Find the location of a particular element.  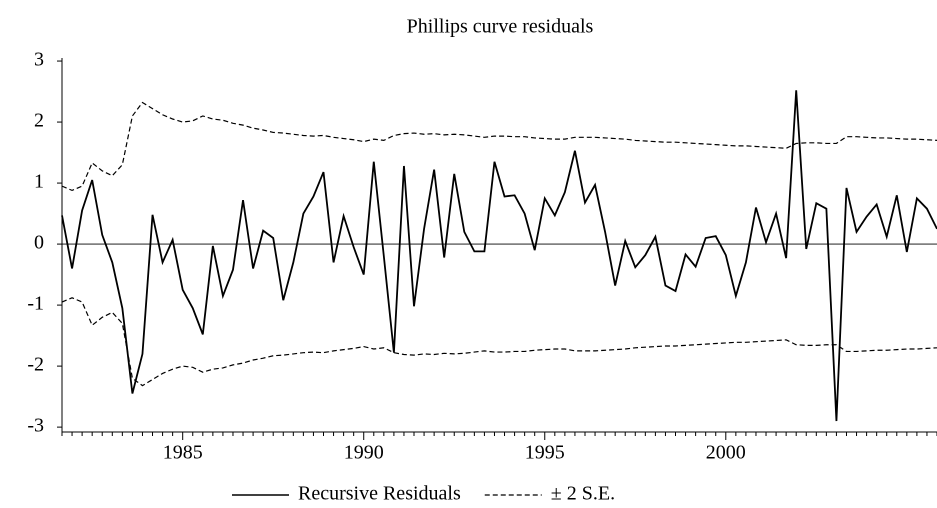

x-tick-label: 1990 is located at coordinates (364, 453).